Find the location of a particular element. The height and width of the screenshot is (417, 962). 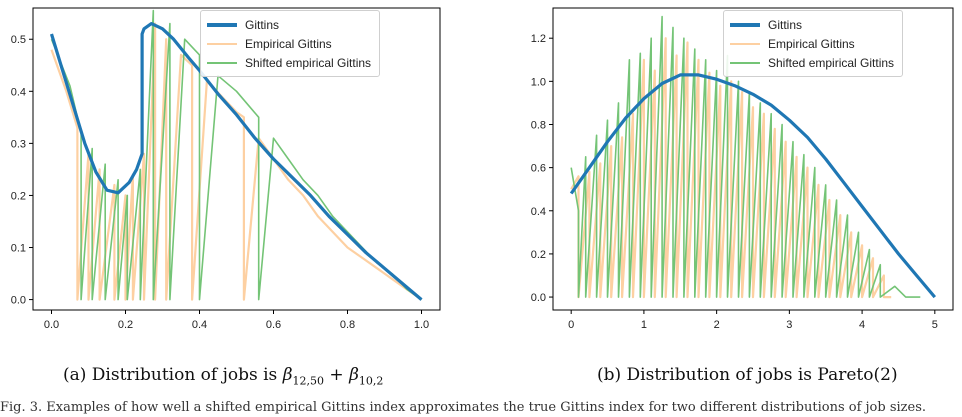

caption-a-sub2: 10,2 is located at coordinates (371, 381).